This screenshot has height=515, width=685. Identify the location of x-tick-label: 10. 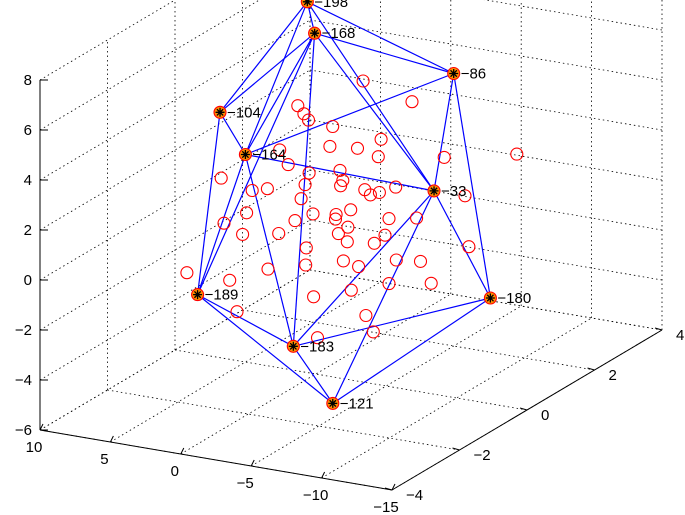
(34, 447).